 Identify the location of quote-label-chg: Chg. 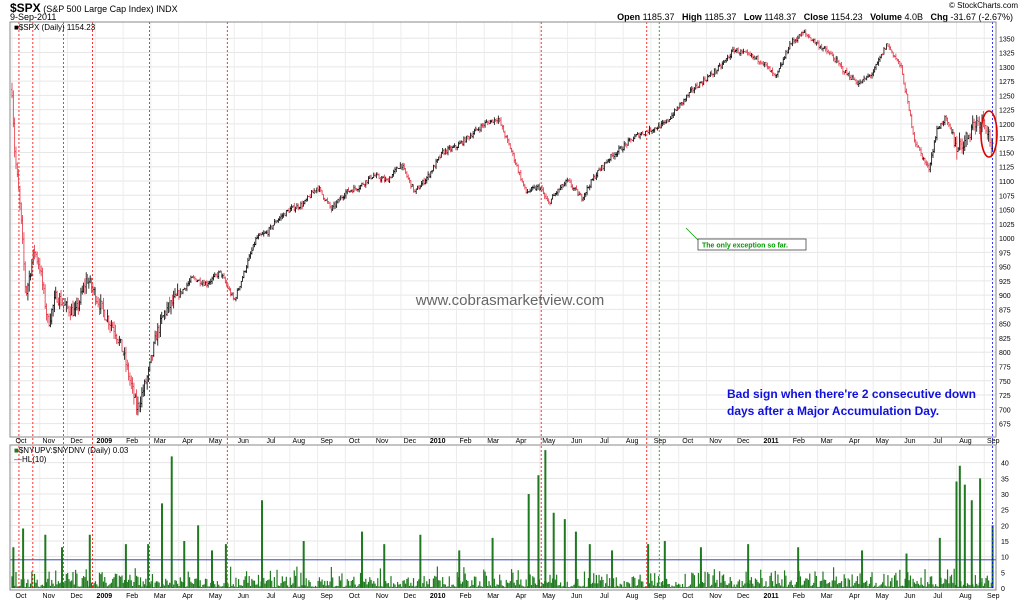
(940, 17).